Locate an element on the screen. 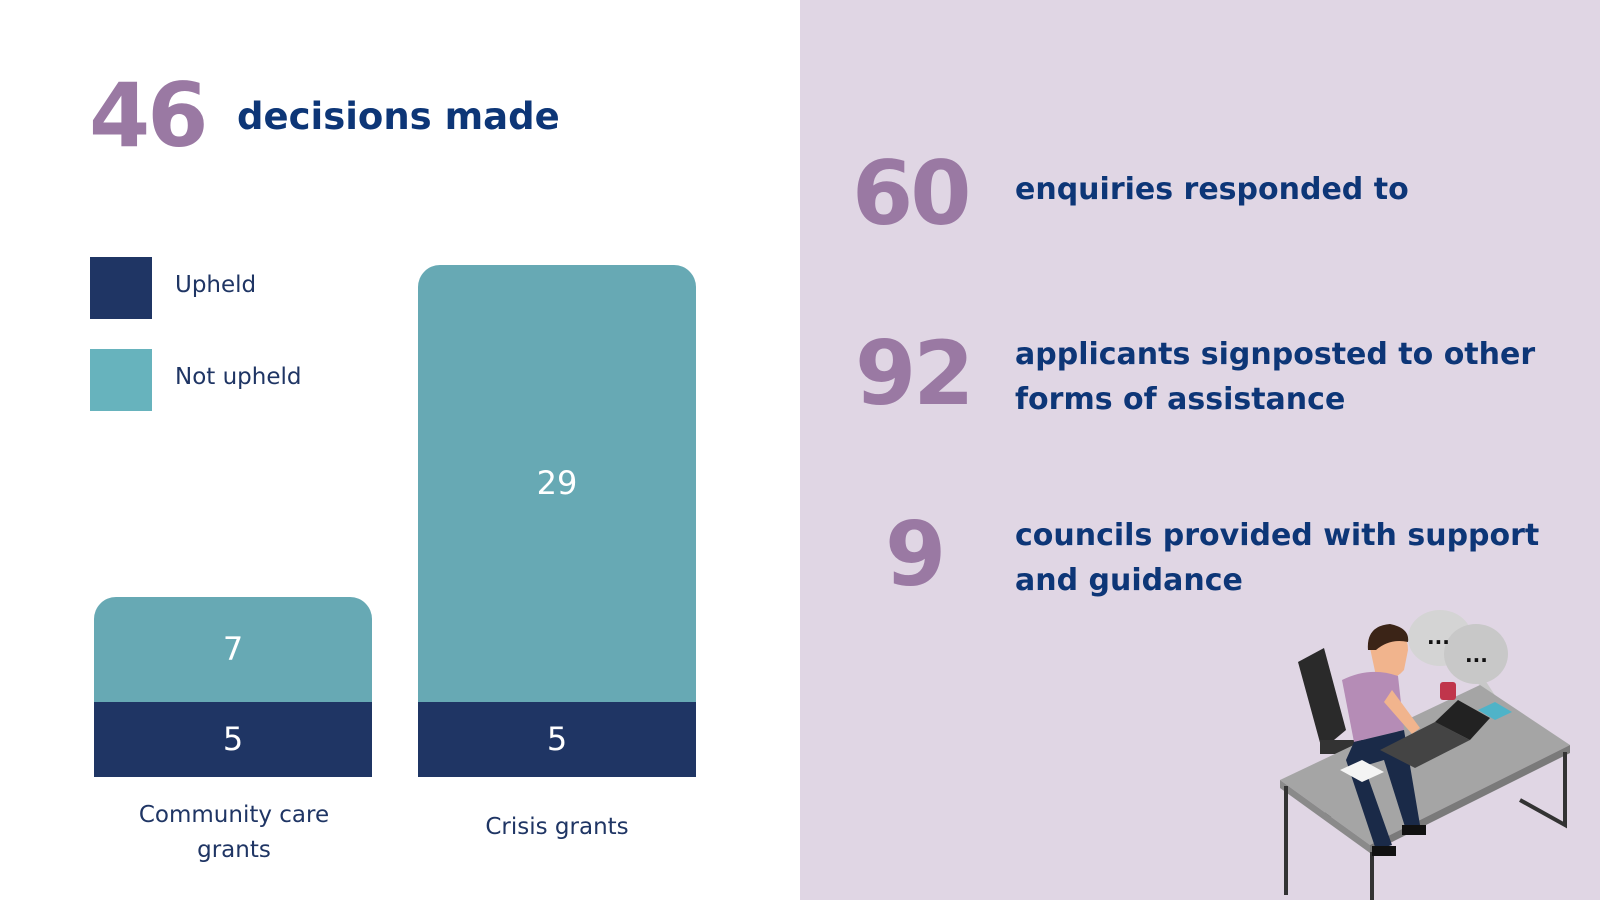 The width and height of the screenshot is (1600, 900). legend-swatch-upheld is located at coordinates (121, 288).